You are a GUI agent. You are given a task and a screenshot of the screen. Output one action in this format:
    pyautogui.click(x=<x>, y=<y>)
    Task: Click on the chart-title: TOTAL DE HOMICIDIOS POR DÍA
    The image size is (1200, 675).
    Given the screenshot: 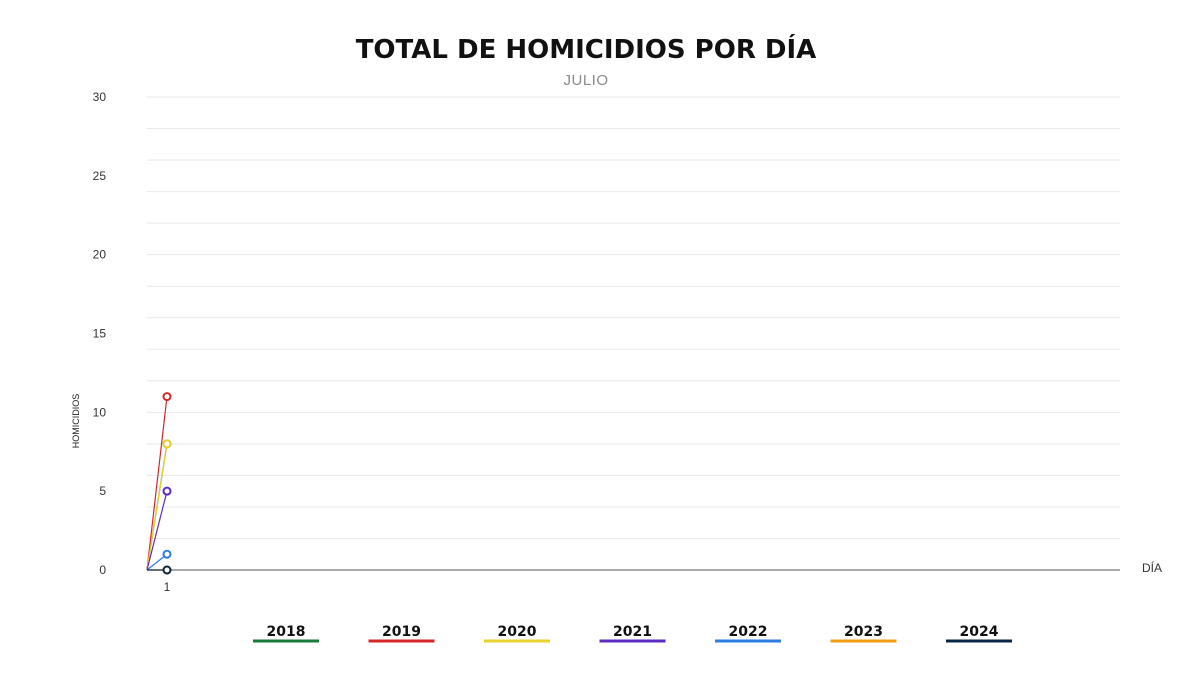 What is the action you would take?
    pyautogui.click(x=586, y=49)
    